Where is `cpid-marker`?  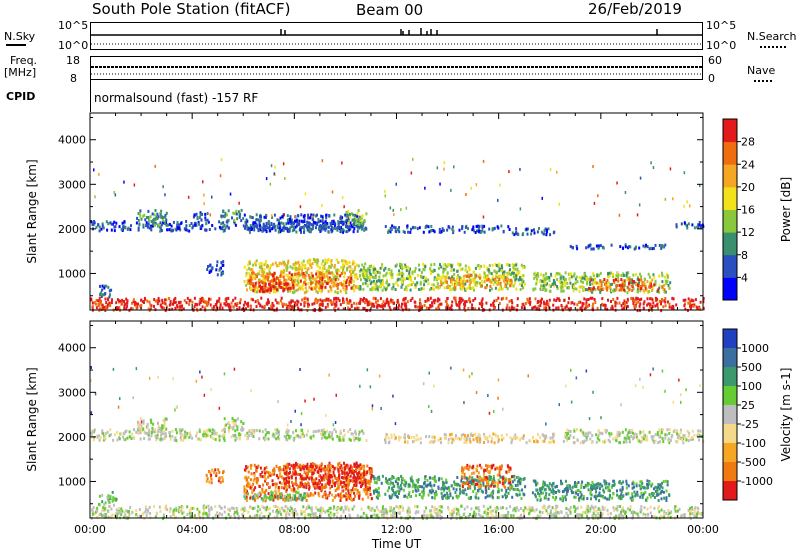
cpid-marker is located at coordinates (90, 96).